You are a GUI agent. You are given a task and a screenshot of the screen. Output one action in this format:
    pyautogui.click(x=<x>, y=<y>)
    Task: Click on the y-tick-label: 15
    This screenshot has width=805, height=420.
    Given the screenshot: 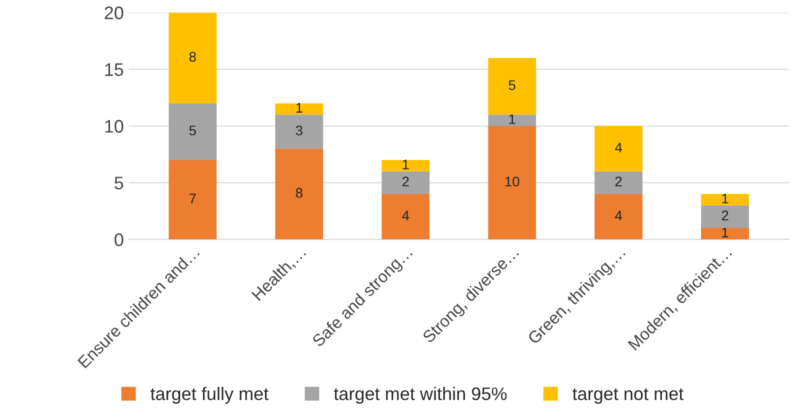 What is the action you would take?
    pyautogui.click(x=114, y=69)
    